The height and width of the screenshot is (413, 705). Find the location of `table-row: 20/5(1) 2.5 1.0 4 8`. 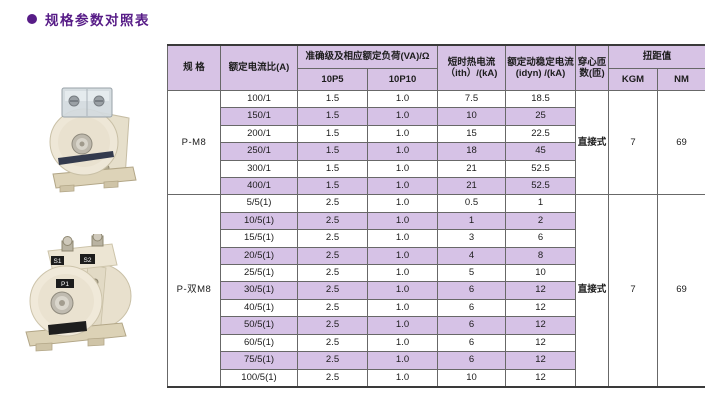

table-row: 20/5(1) 2.5 1.0 4 8 is located at coordinates (436, 256).